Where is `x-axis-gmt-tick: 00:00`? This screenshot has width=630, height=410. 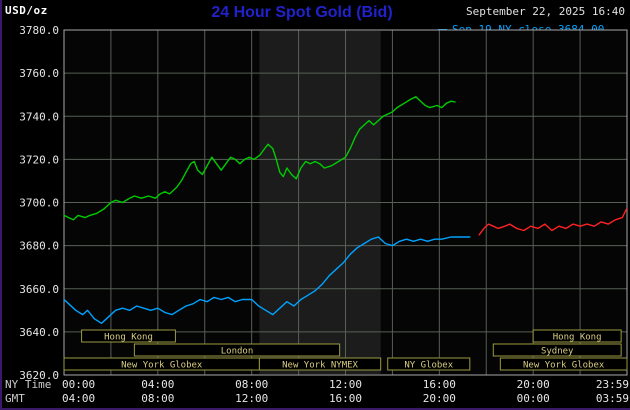
x-axis-gmt-tick: 00:00 is located at coordinates (533, 398).